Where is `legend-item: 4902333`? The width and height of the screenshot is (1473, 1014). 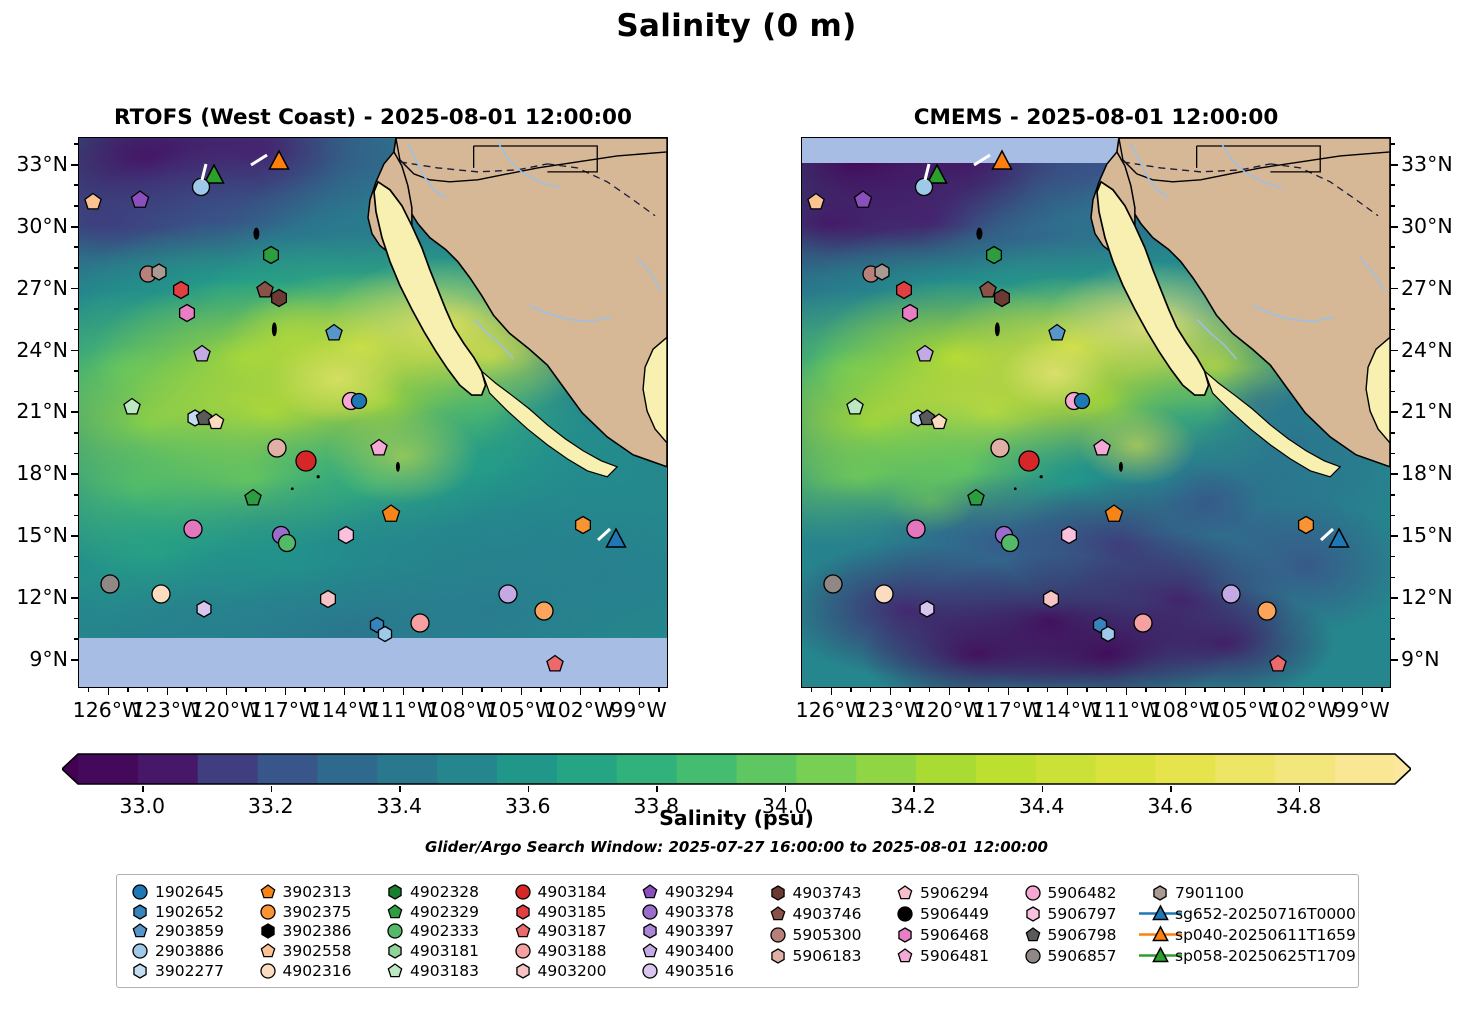
legend-item: 4902333 is located at coordinates (444, 932).